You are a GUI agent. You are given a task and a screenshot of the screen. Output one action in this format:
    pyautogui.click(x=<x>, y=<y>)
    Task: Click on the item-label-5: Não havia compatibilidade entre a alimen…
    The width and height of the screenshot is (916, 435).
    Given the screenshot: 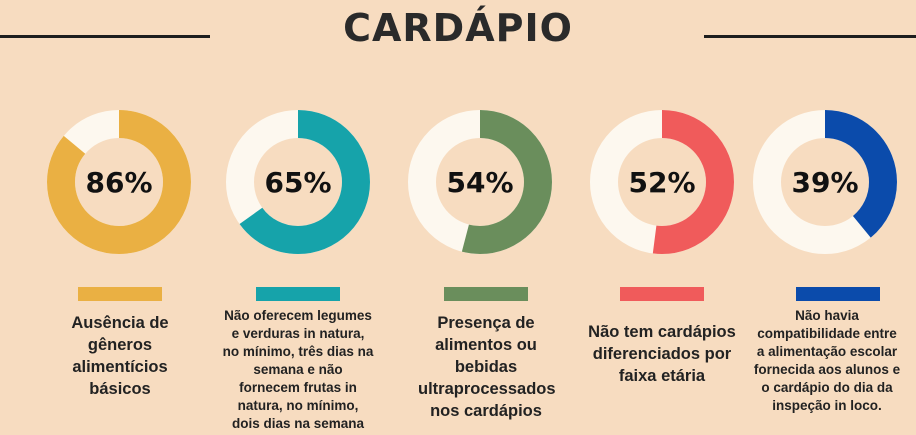 What is the action you would take?
    pyautogui.click(x=827, y=360)
    